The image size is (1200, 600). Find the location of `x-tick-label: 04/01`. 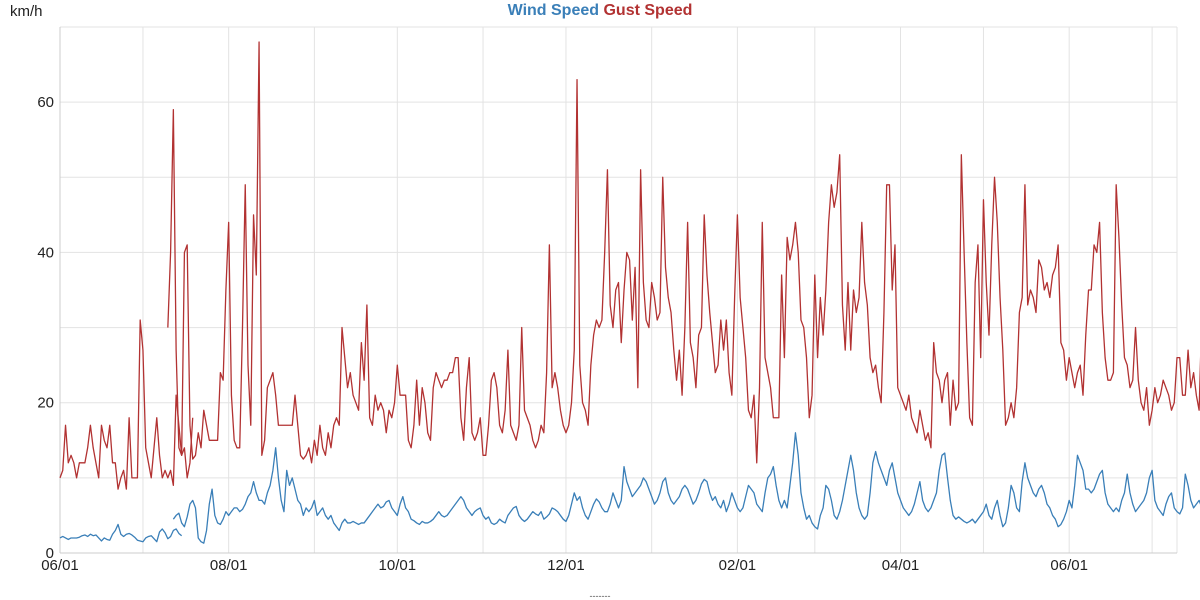

x-tick-label: 04/01 is located at coordinates (901, 565).